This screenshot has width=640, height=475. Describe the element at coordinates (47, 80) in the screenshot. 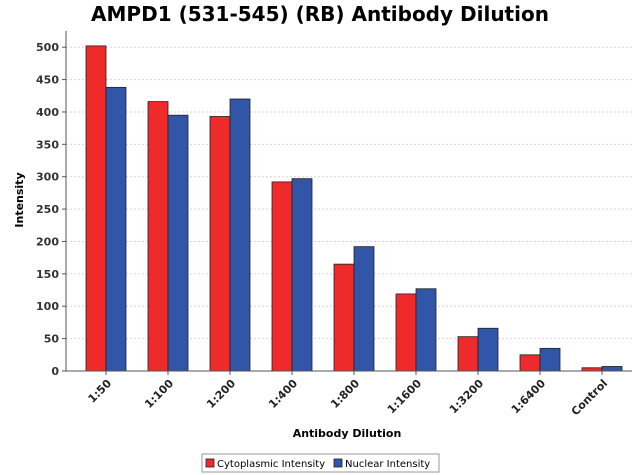

I see `y-tick-label: 450` at that location.